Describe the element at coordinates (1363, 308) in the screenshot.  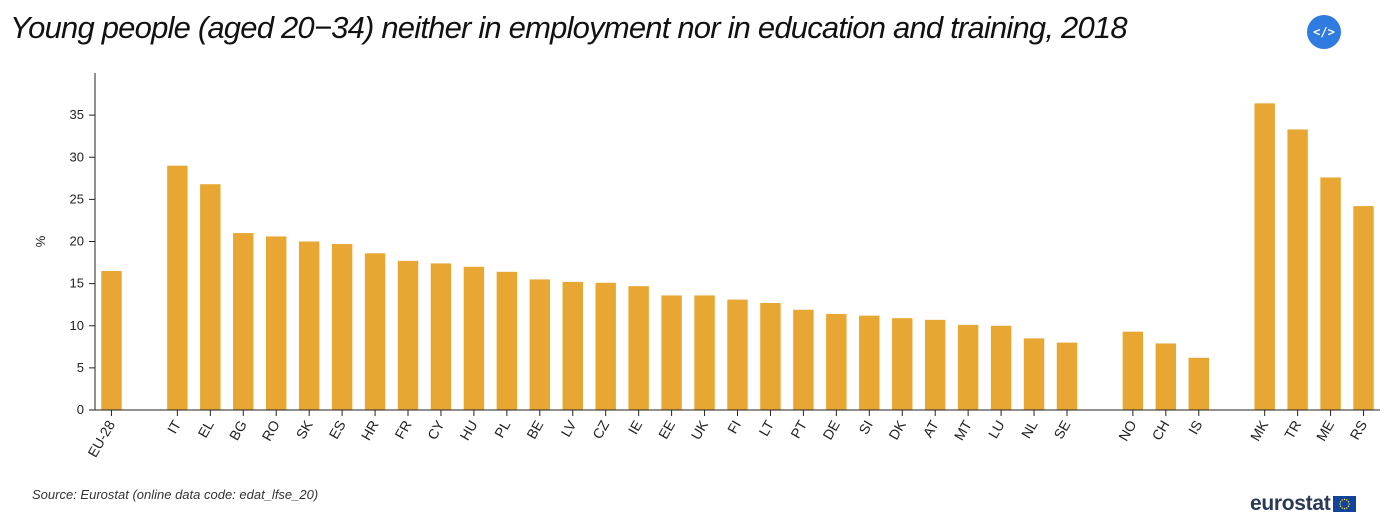
I see `bar-rs` at that location.